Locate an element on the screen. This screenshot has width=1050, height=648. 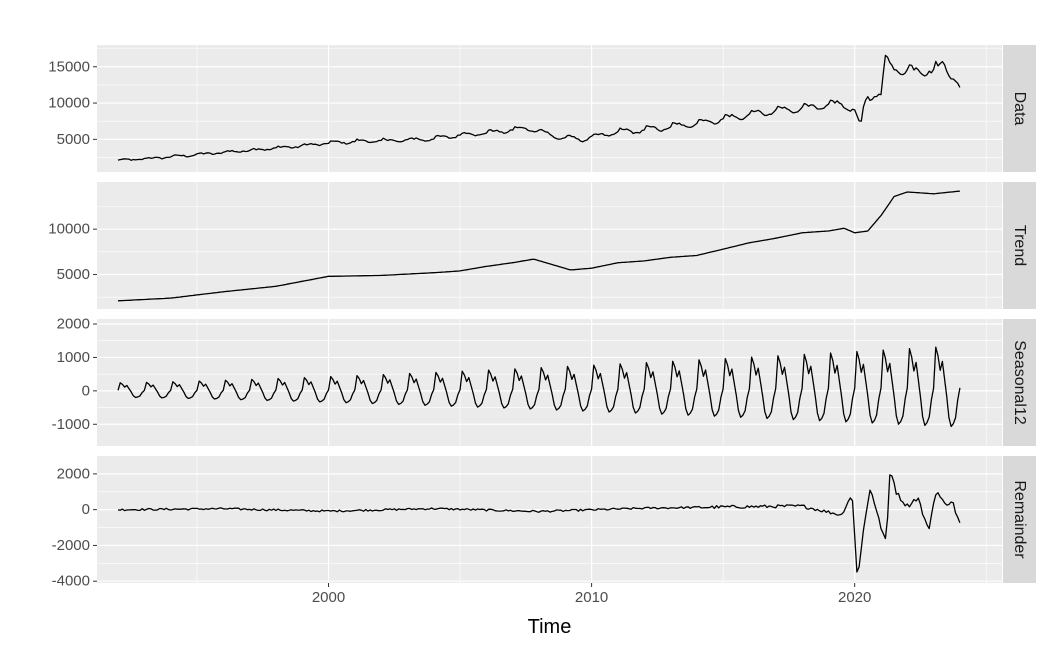
strip-label-data: Data is located at coordinates (1019, 109).